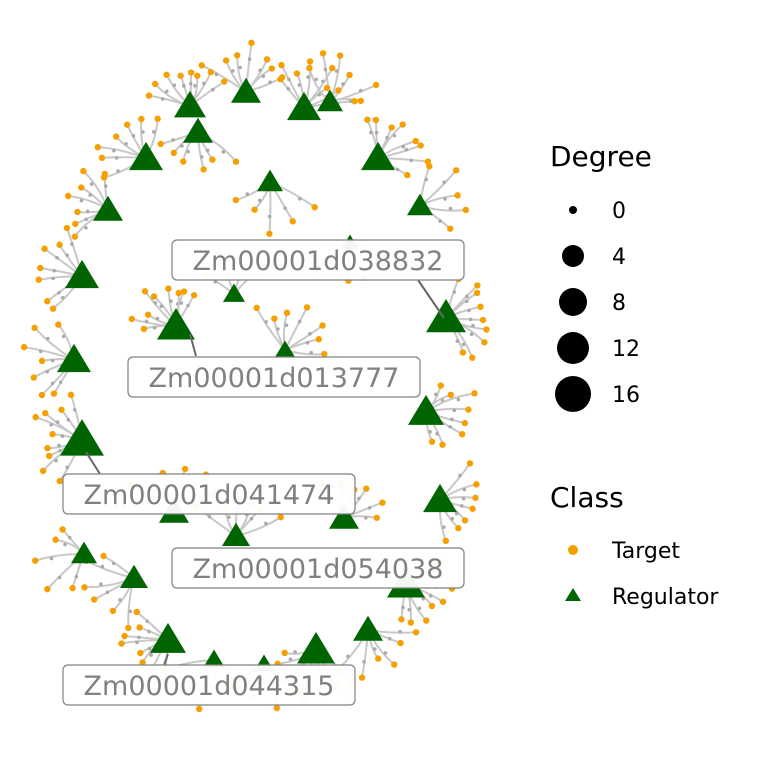 This screenshot has width=768, height=768. Describe the element at coordinates (634, 545) in the screenshot. I see `legend-class: Class Target Regulator` at that location.